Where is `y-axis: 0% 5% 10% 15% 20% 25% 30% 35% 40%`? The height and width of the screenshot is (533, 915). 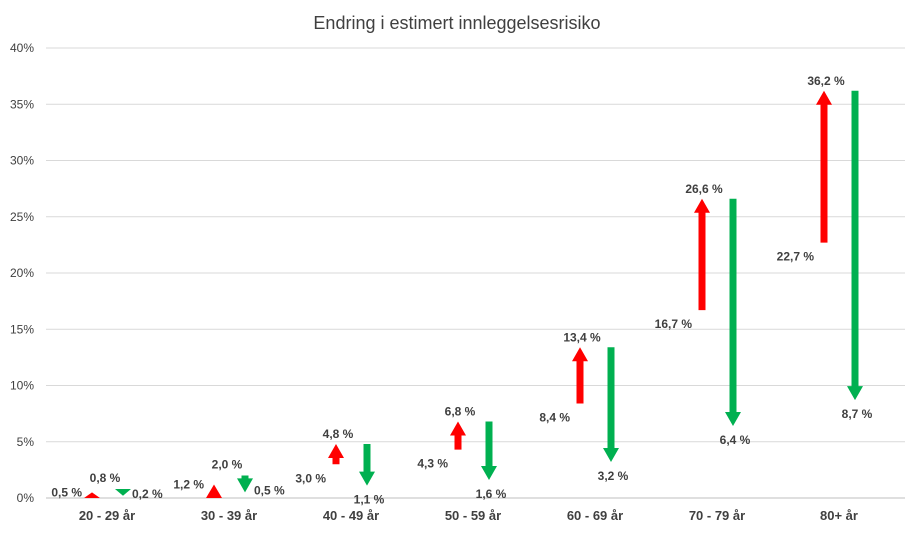 y-axis: 0% 5% 10% 15% 20% 25% 30% 35% 40% is located at coordinates (22, 273).